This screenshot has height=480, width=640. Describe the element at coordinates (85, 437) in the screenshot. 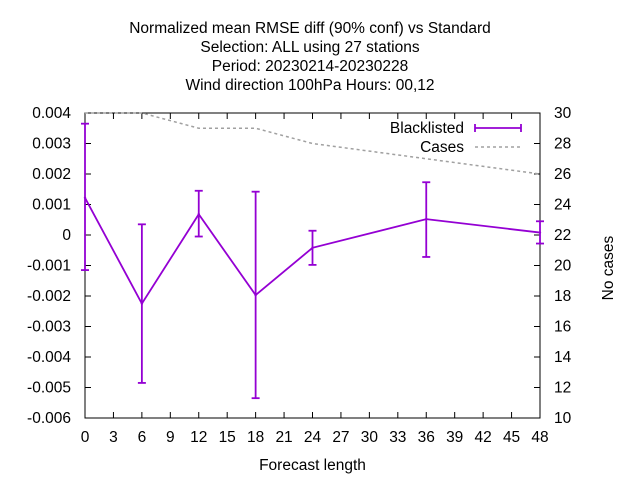

I see `x-tick-label: 0` at that location.